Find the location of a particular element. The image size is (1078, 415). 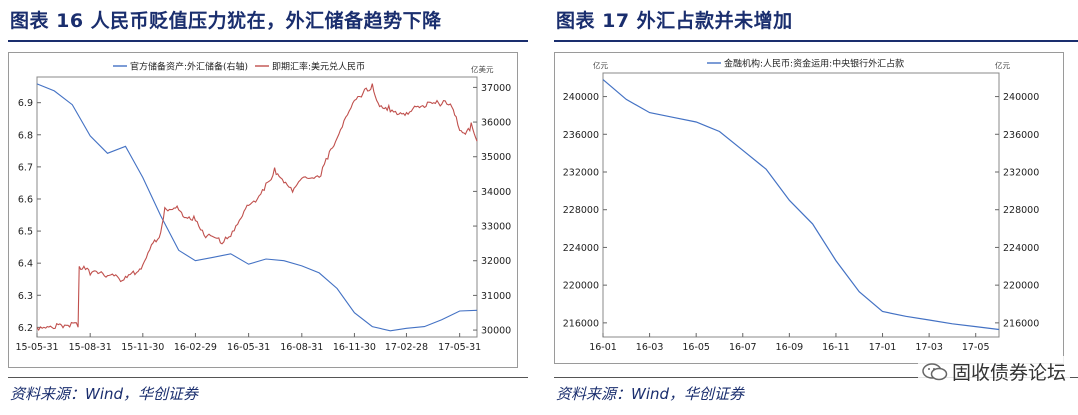

right-axis-unit: 亿美元 is located at coordinates (482, 69).